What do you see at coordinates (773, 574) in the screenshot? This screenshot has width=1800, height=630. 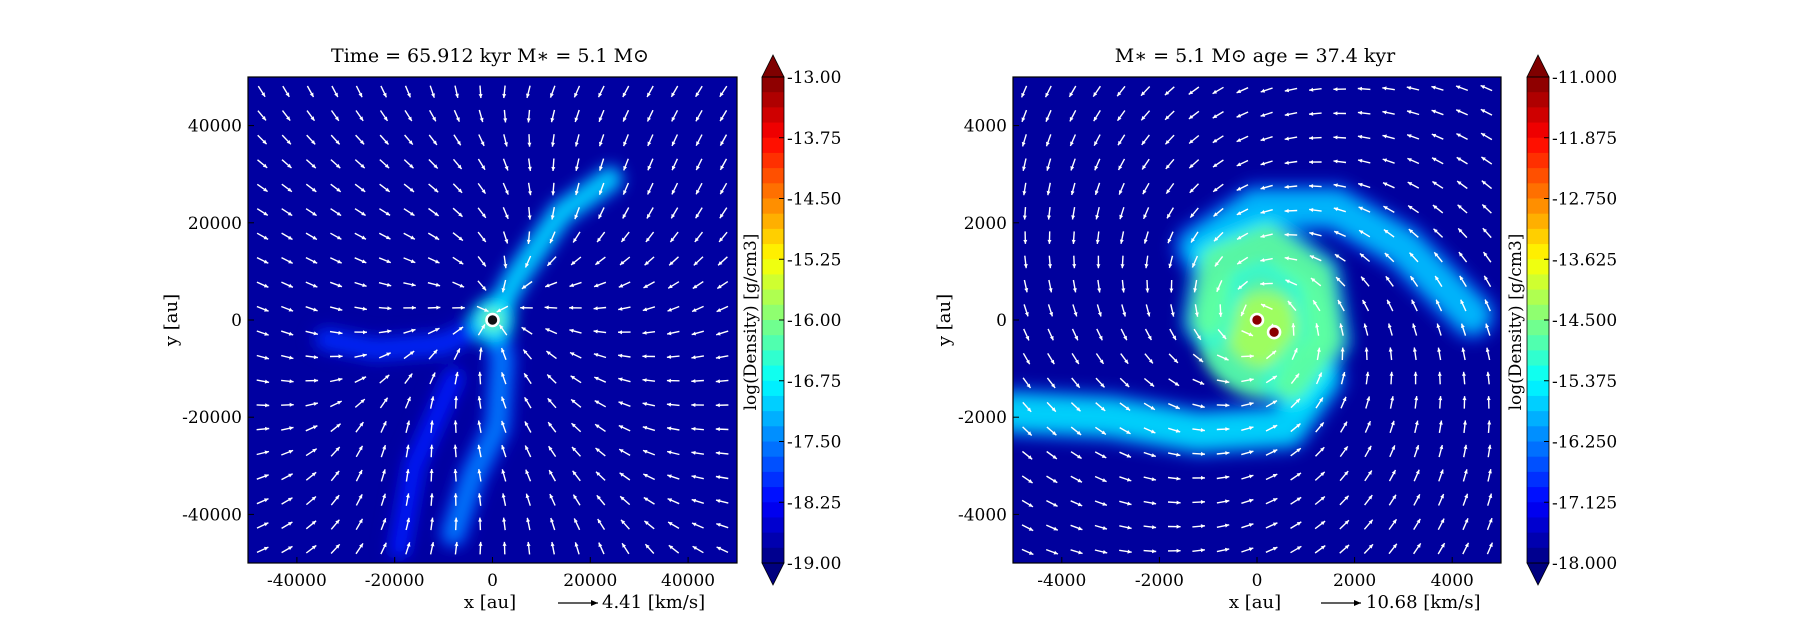 I see `colorbar-min-extension` at bounding box center [773, 574].